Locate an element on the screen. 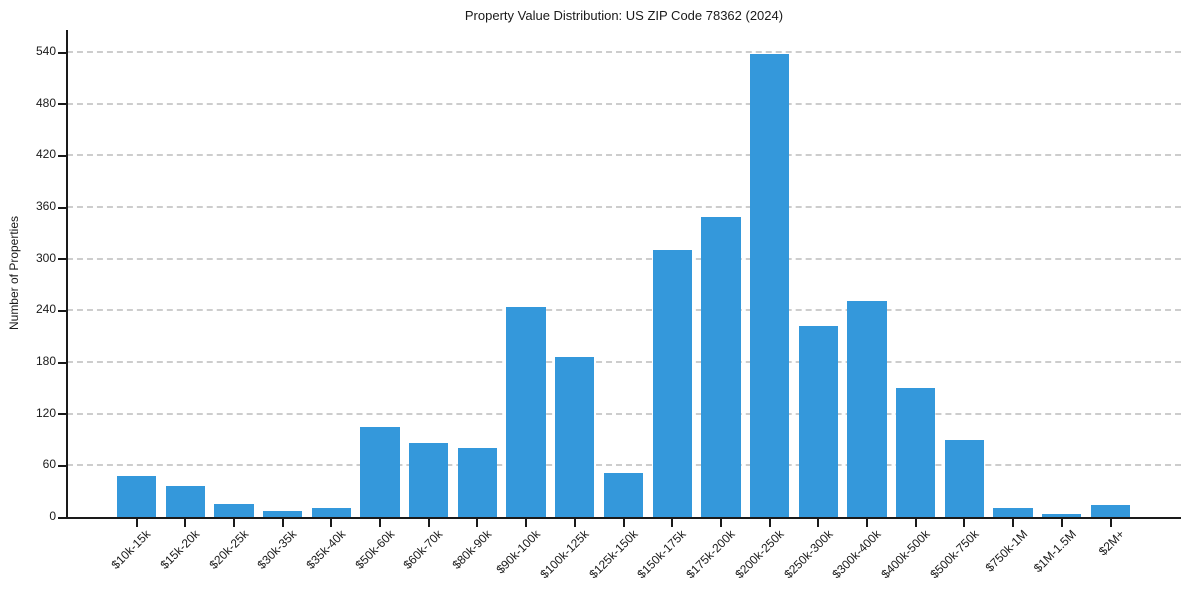 The image size is (1189, 590). x-tick-label: $15k-20k is located at coordinates (180, 549).